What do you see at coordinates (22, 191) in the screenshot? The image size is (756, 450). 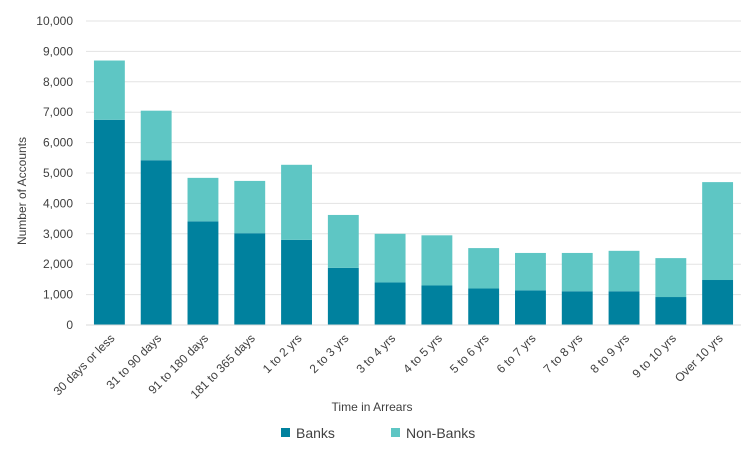 I see `y-axis-title: Number of Accounts` at bounding box center [22, 191].